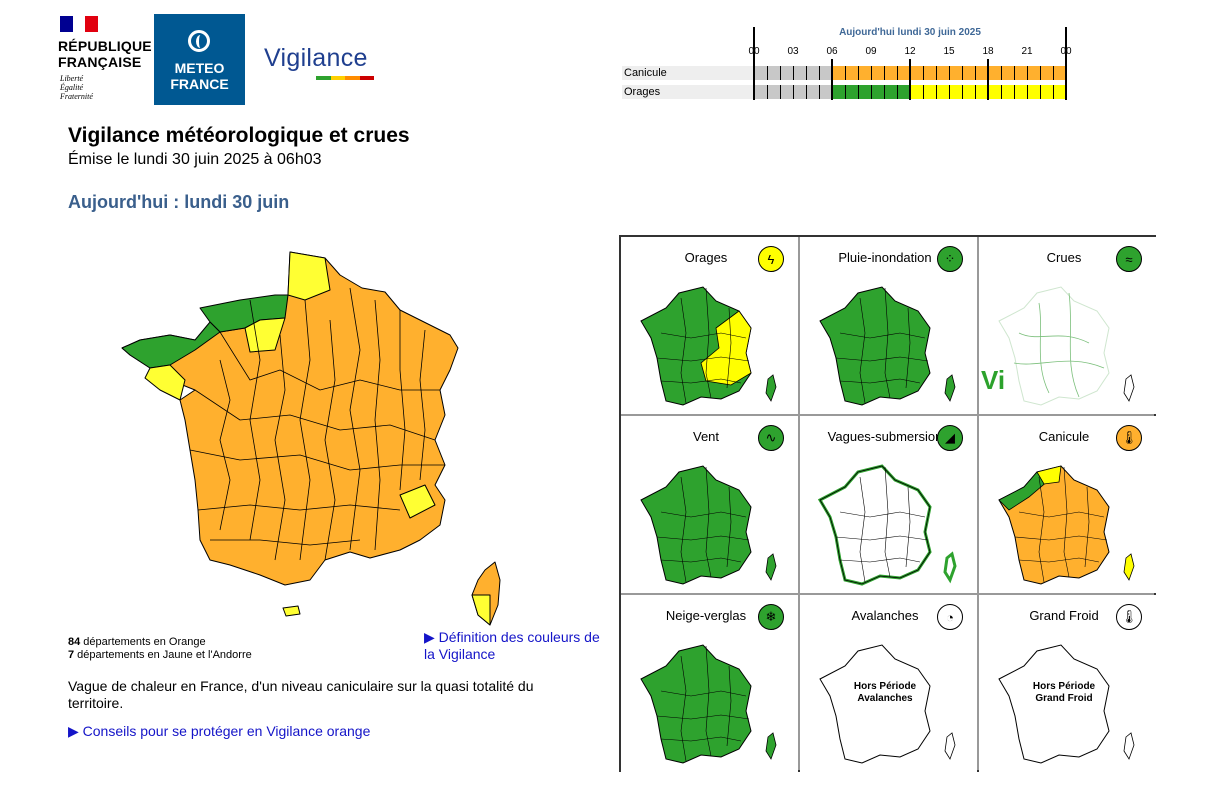 This screenshot has width=1212, height=800. Describe the element at coordinates (1064, 436) in the screenshot. I see `phenomenon-title: Canicule` at that location.